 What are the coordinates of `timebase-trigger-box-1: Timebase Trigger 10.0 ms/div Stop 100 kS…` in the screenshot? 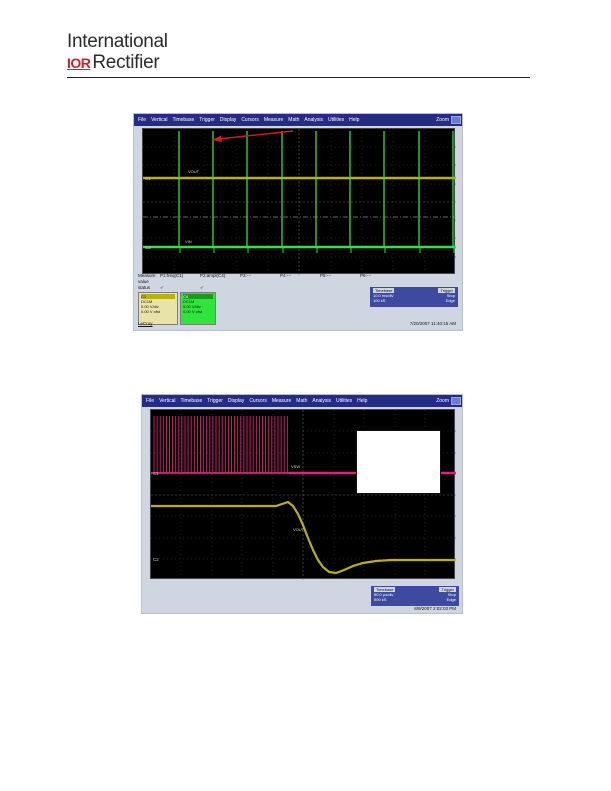 It's located at (414, 297).